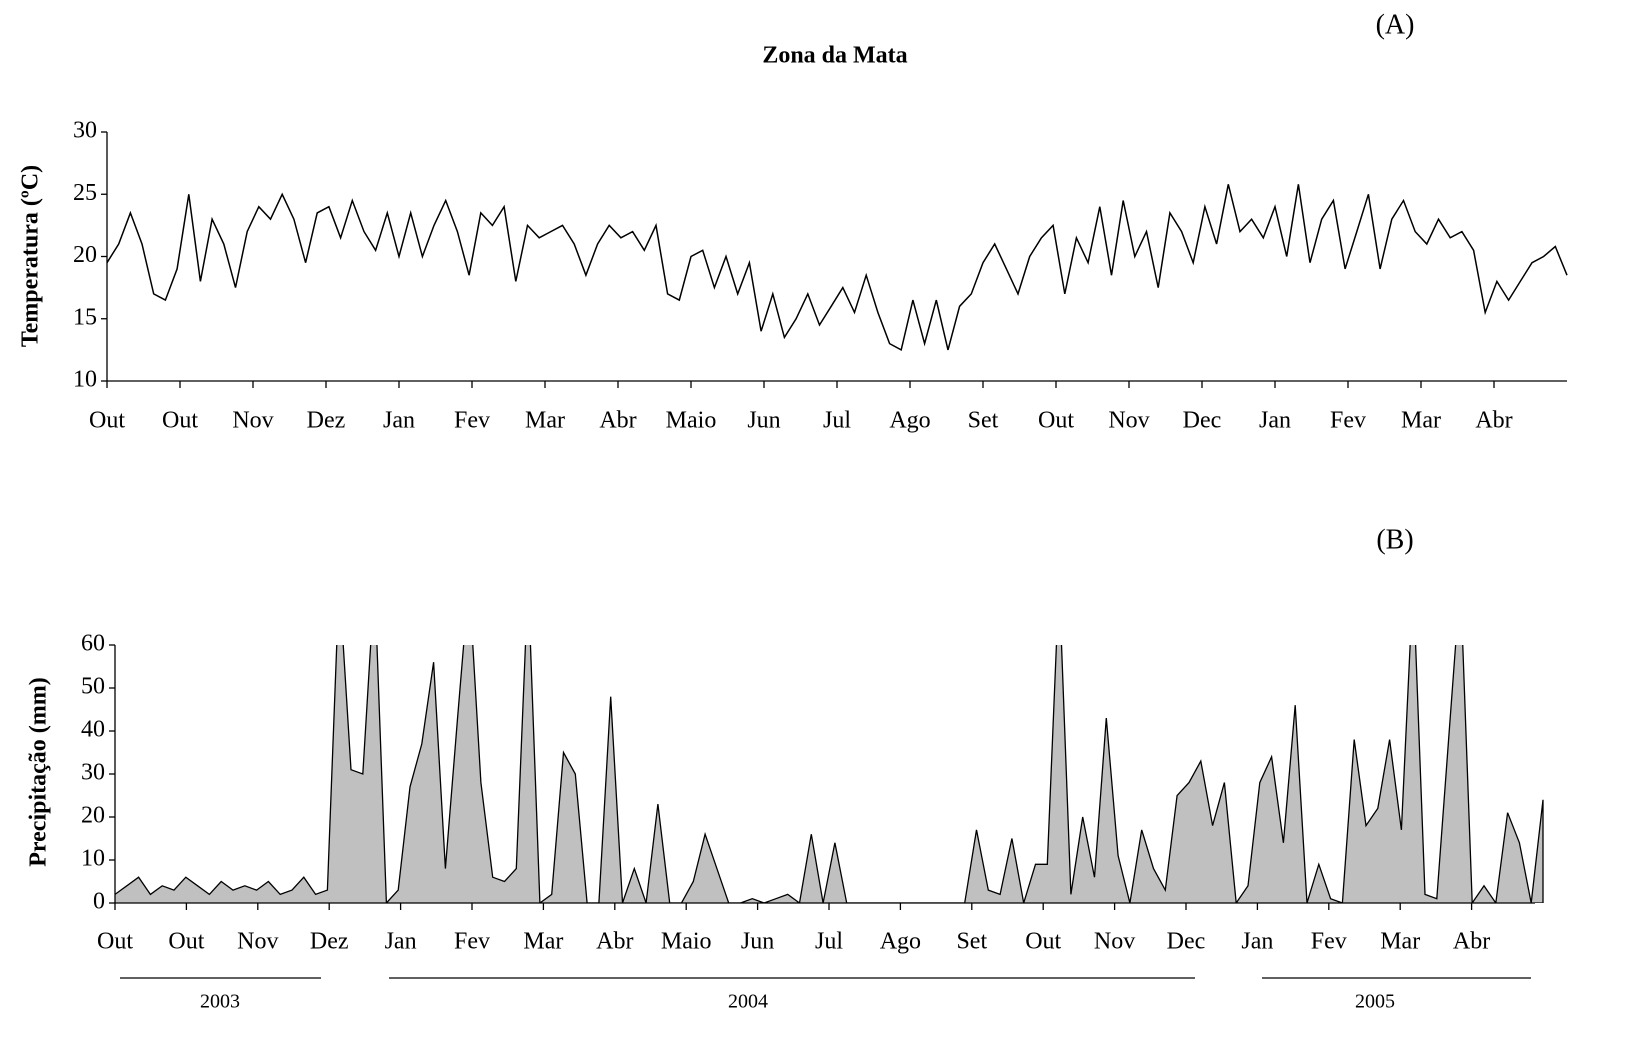  What do you see at coordinates (93, 730) in the screenshot?
I see `y-tick-label: 40` at bounding box center [93, 730].